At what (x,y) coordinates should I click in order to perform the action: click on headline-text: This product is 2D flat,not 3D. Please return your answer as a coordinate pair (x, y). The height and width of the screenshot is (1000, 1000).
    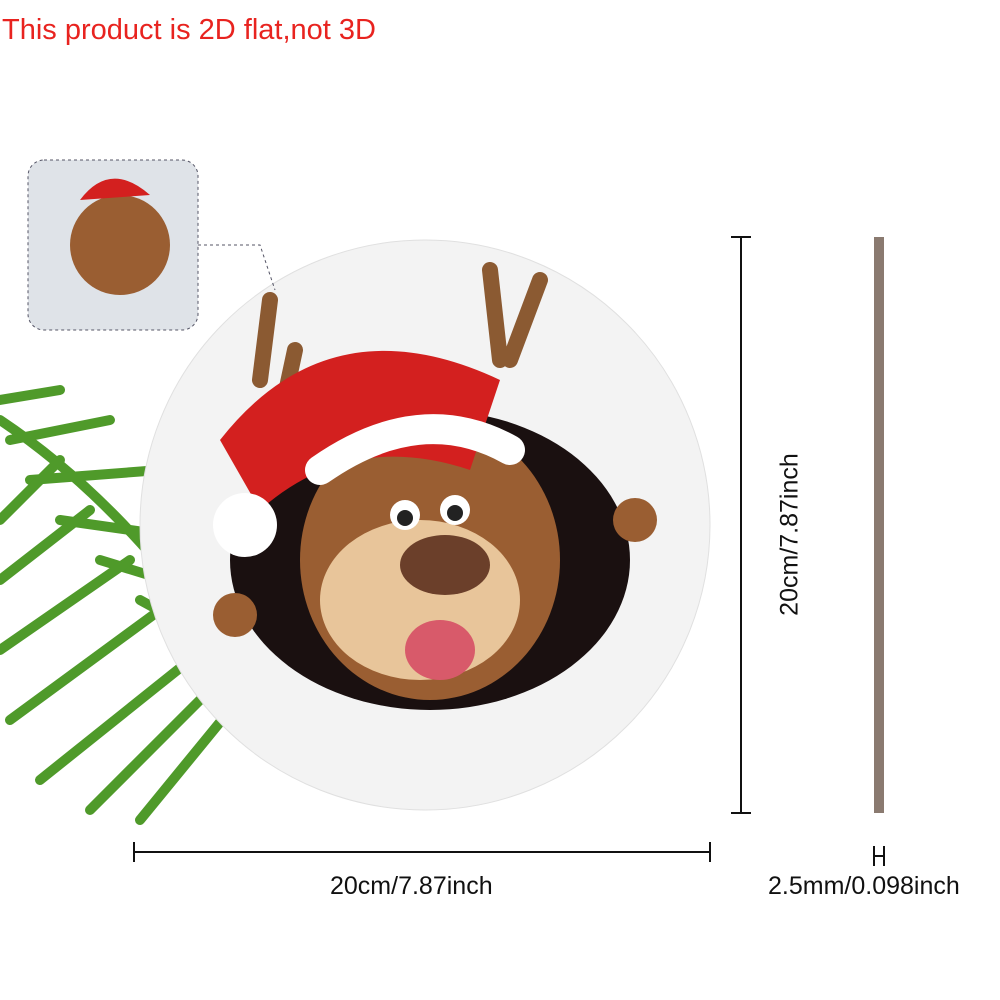
    Looking at the image, I should click on (189, 30).